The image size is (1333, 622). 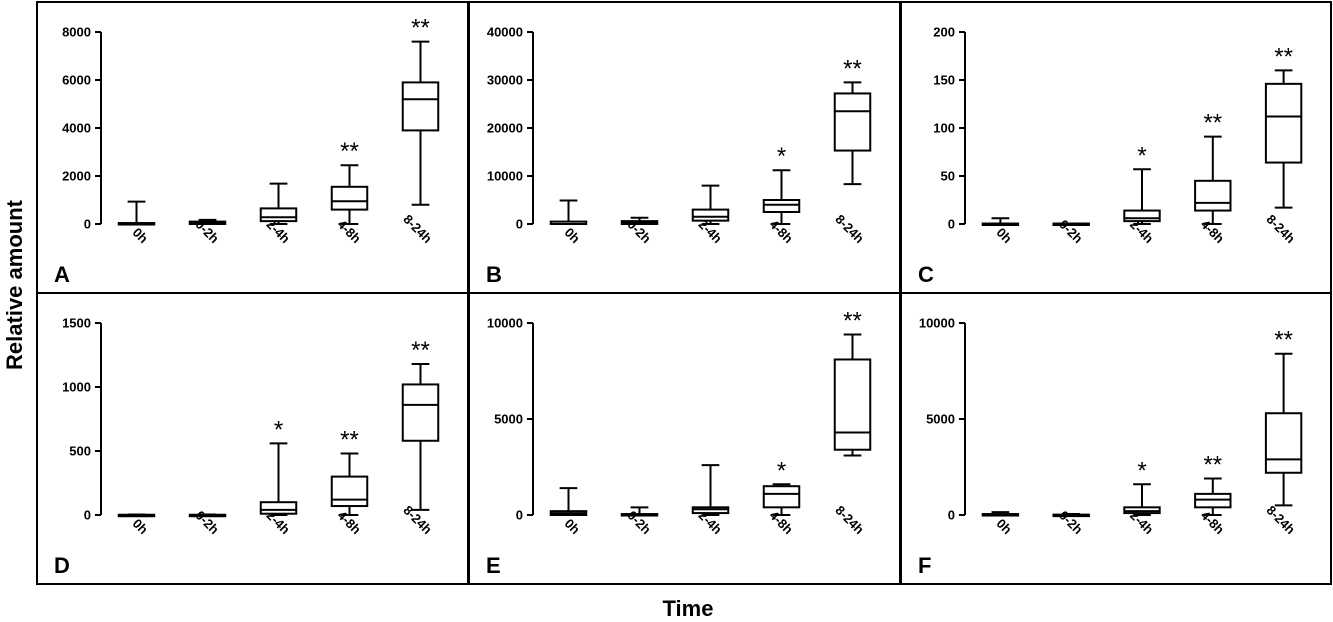 I want to click on y-tick-label: 100, so click(x=944, y=128).